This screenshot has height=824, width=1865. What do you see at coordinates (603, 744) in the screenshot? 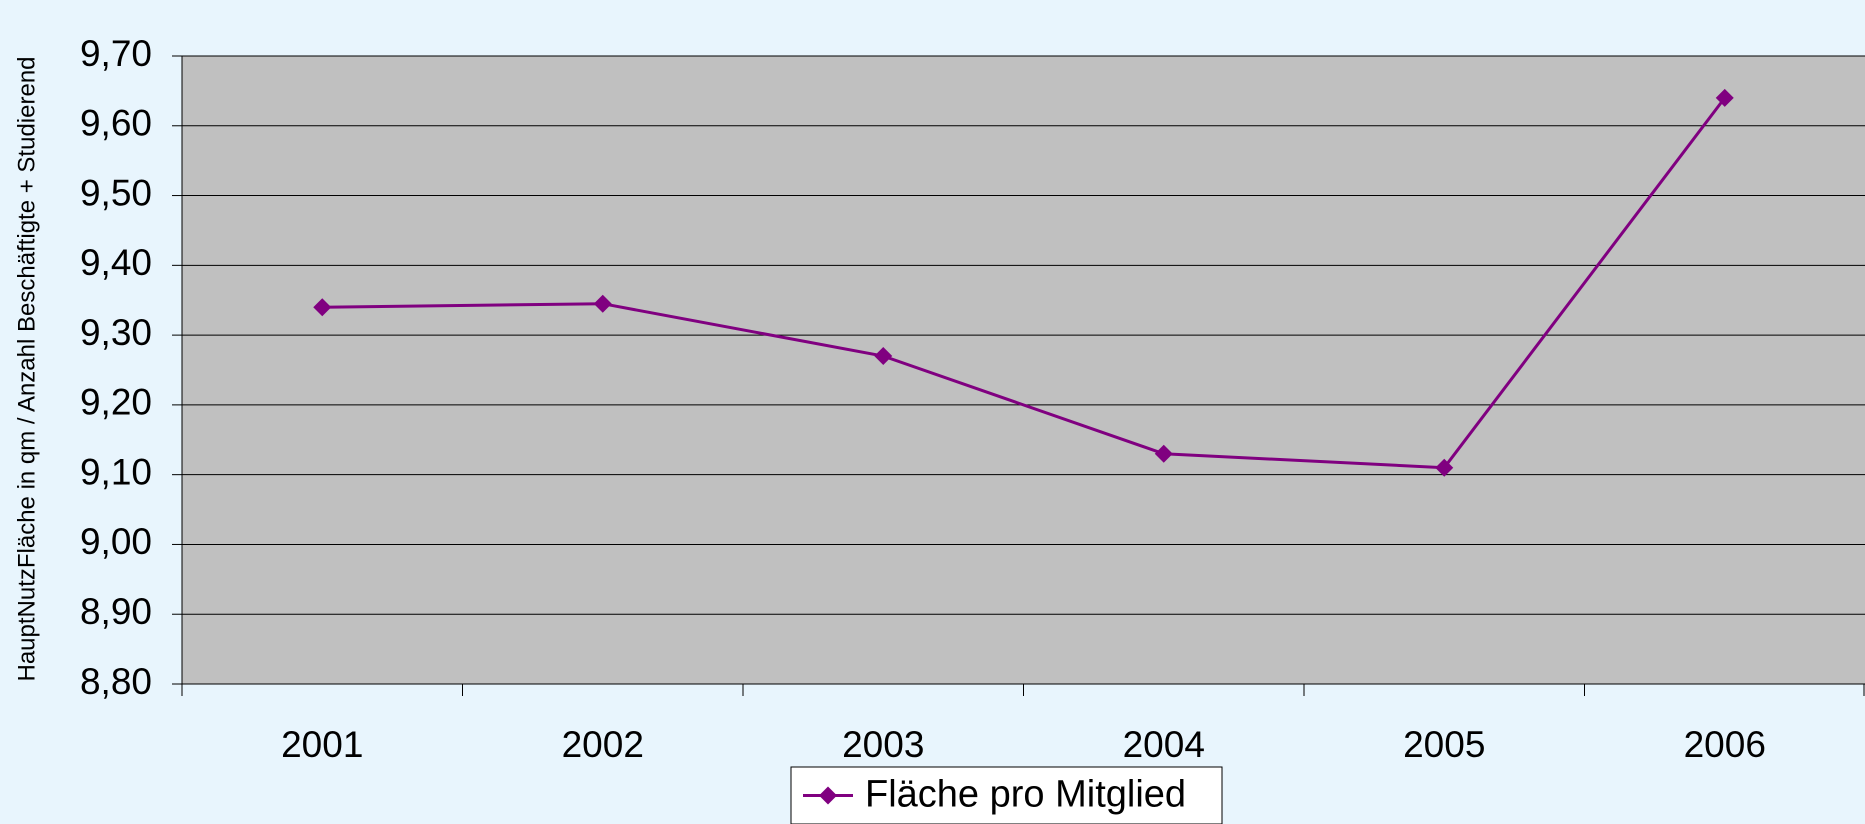
I see `x-tick-label: 2002` at bounding box center [603, 744].